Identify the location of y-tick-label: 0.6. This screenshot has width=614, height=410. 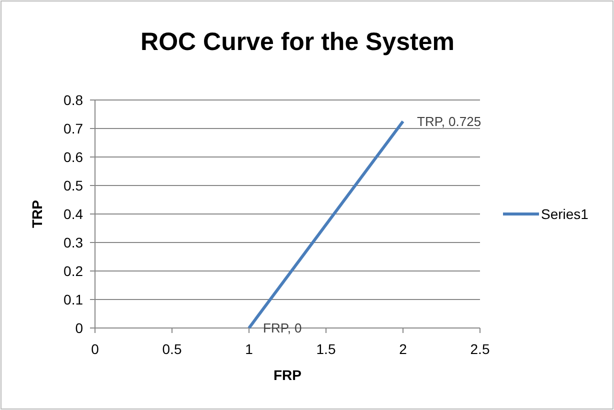
(74, 156).